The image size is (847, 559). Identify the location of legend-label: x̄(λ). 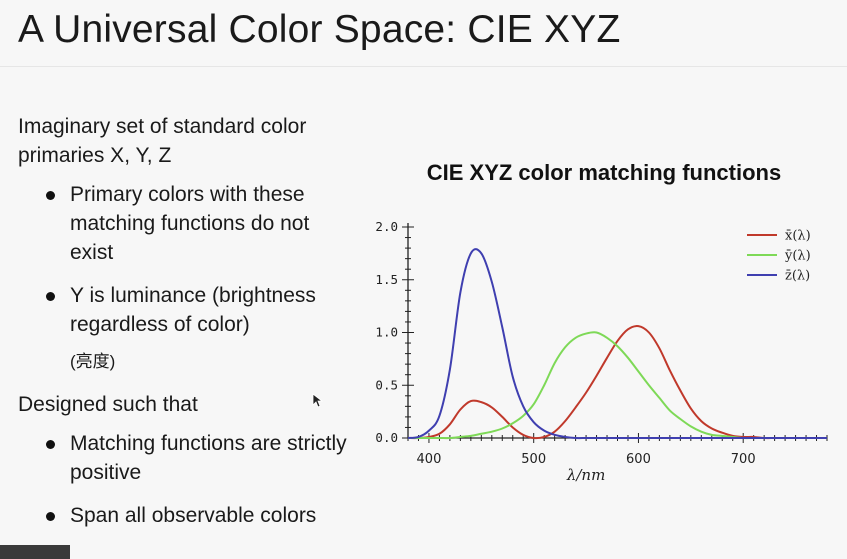
(798, 236).